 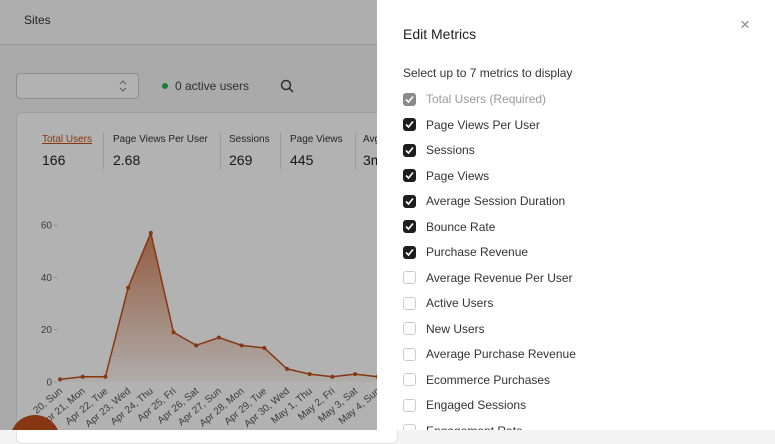 I want to click on metric-value: 445, so click(x=302, y=160).